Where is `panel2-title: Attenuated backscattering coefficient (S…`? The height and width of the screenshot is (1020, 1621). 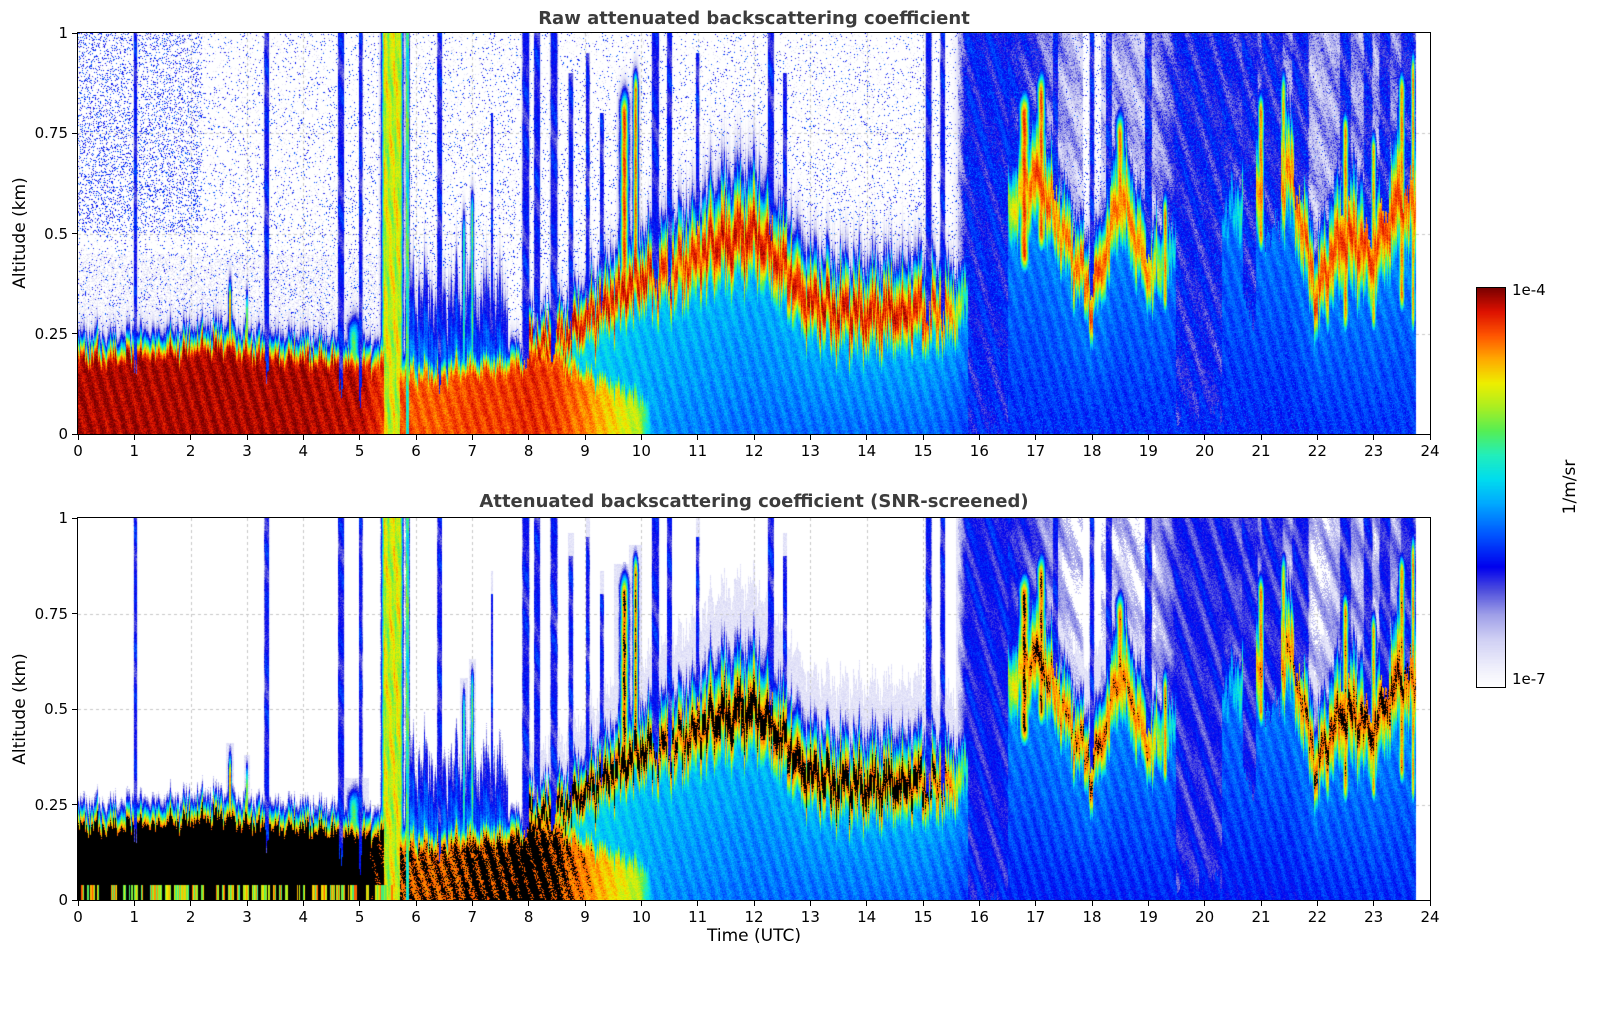 panel2-title: Attenuated backscattering coefficient (S… is located at coordinates (754, 501).